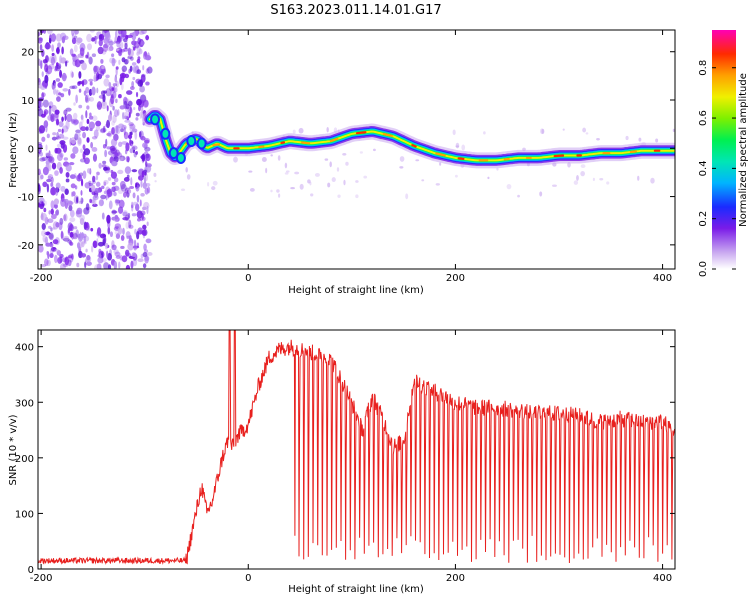 The height and width of the screenshot is (600, 750). What do you see at coordinates (180, 157) in the screenshot?
I see `ridge-blob` at bounding box center [180, 157].